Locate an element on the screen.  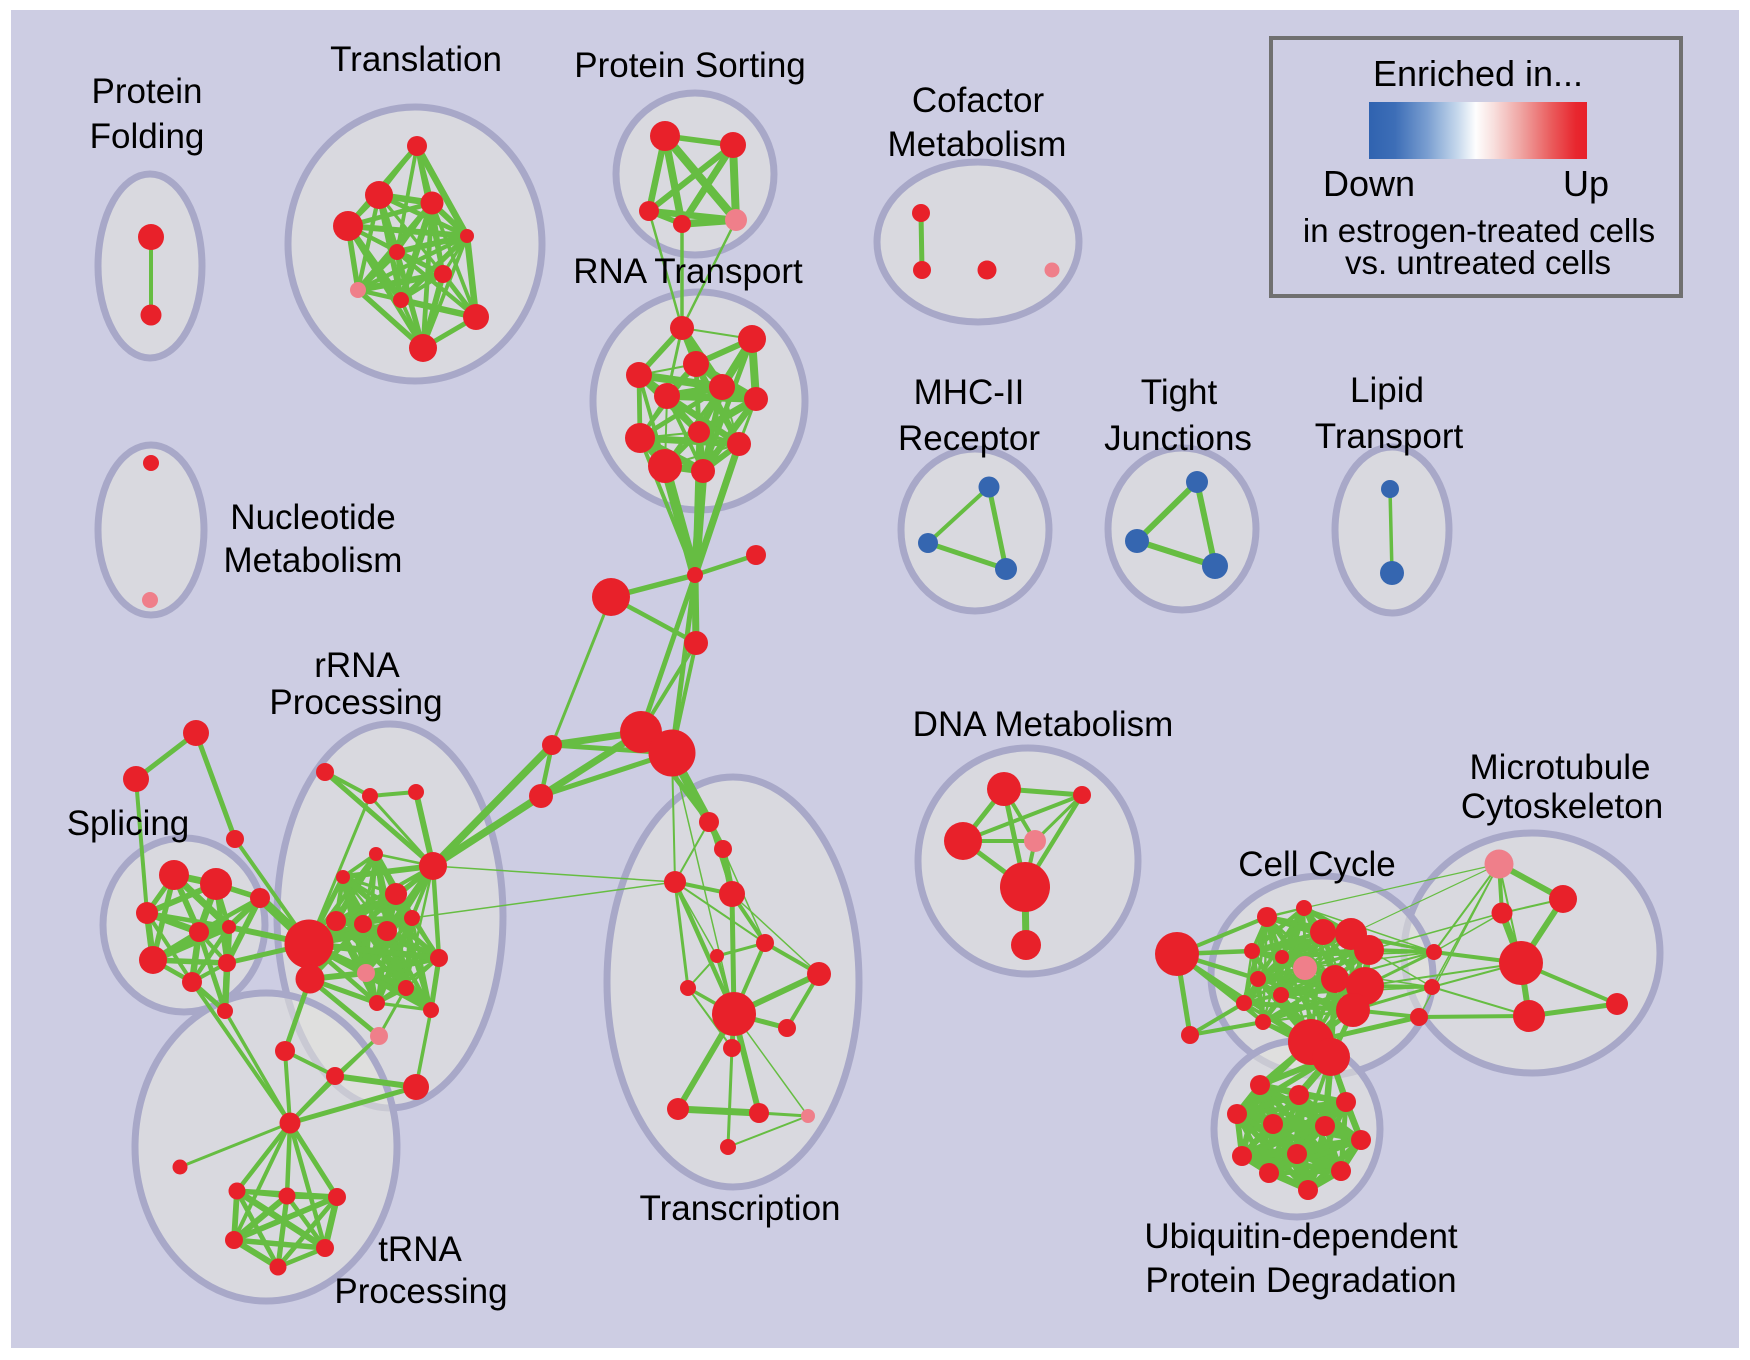
svg-text: Cytoskeleton is located at coordinates (1562, 806).